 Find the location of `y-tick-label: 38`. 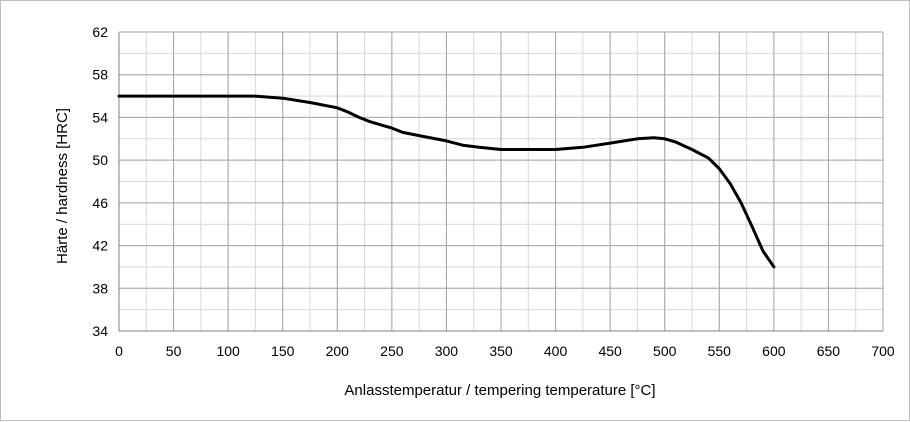

y-tick-label: 38 is located at coordinates (100, 288).